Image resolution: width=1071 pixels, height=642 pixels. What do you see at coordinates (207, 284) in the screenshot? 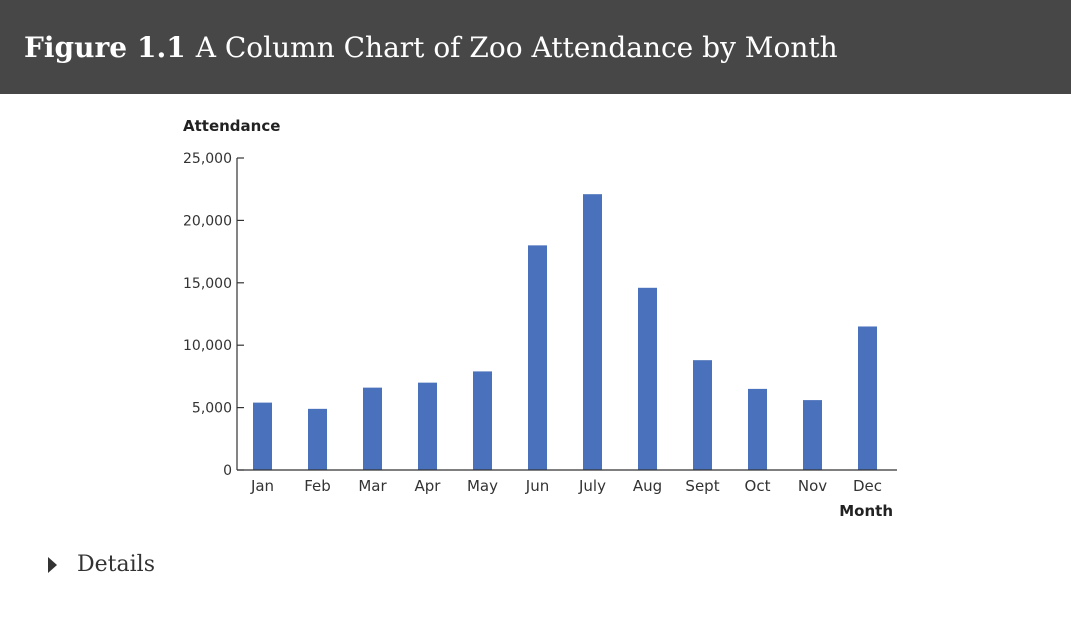
I see `y-tick-label: 15,000` at bounding box center [207, 284].